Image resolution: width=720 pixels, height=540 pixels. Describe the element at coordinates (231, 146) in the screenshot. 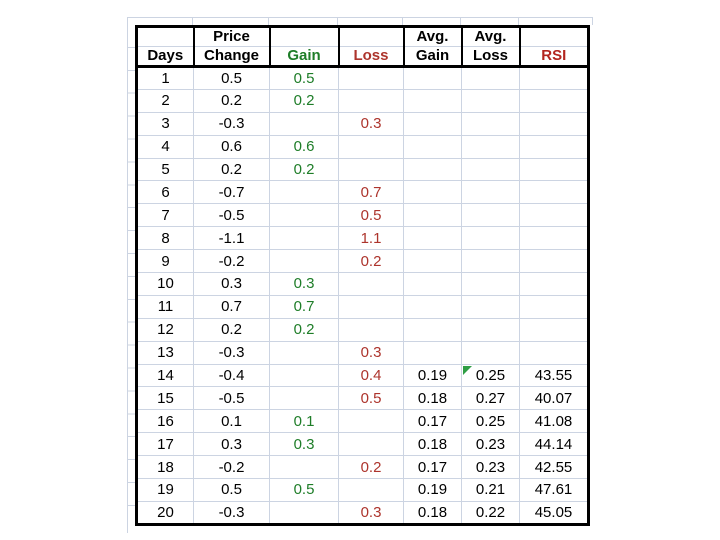

I see `cell-change: 0.6` at that location.